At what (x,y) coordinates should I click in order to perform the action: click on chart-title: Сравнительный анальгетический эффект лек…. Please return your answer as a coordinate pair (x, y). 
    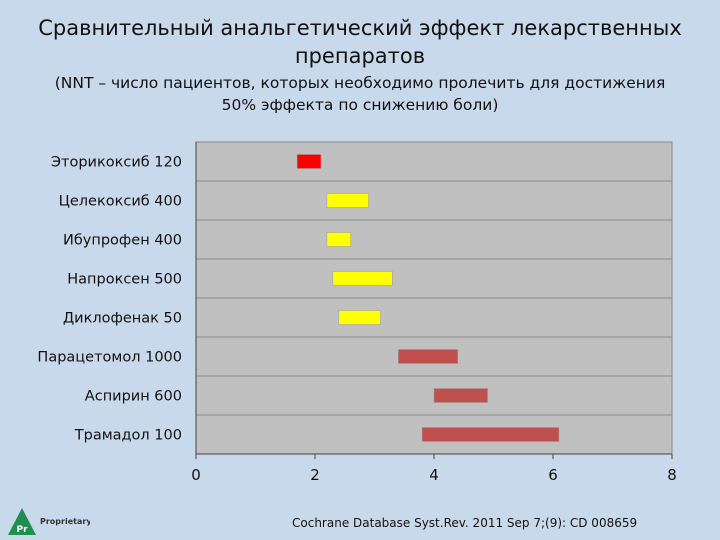
    Looking at the image, I should click on (360, 42).